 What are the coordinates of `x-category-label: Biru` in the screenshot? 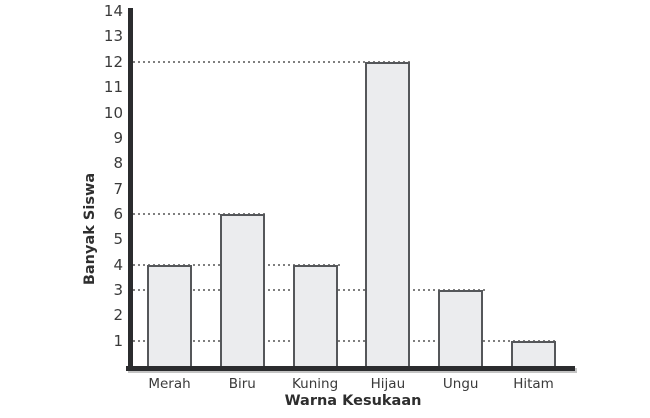 It's located at (242, 384).